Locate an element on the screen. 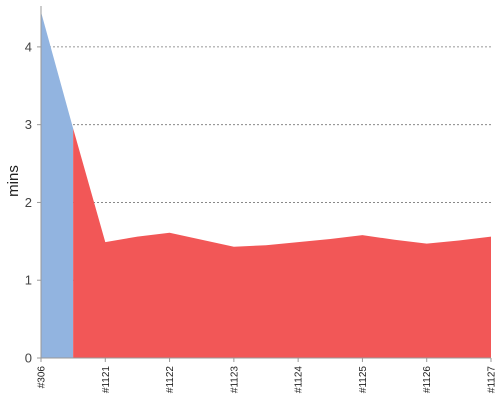 The width and height of the screenshot is (500, 400). x-tick-labels: #306 #1121 #1122 #1123 #1124 #1125 #1126 #1127 is located at coordinates (267, 380).